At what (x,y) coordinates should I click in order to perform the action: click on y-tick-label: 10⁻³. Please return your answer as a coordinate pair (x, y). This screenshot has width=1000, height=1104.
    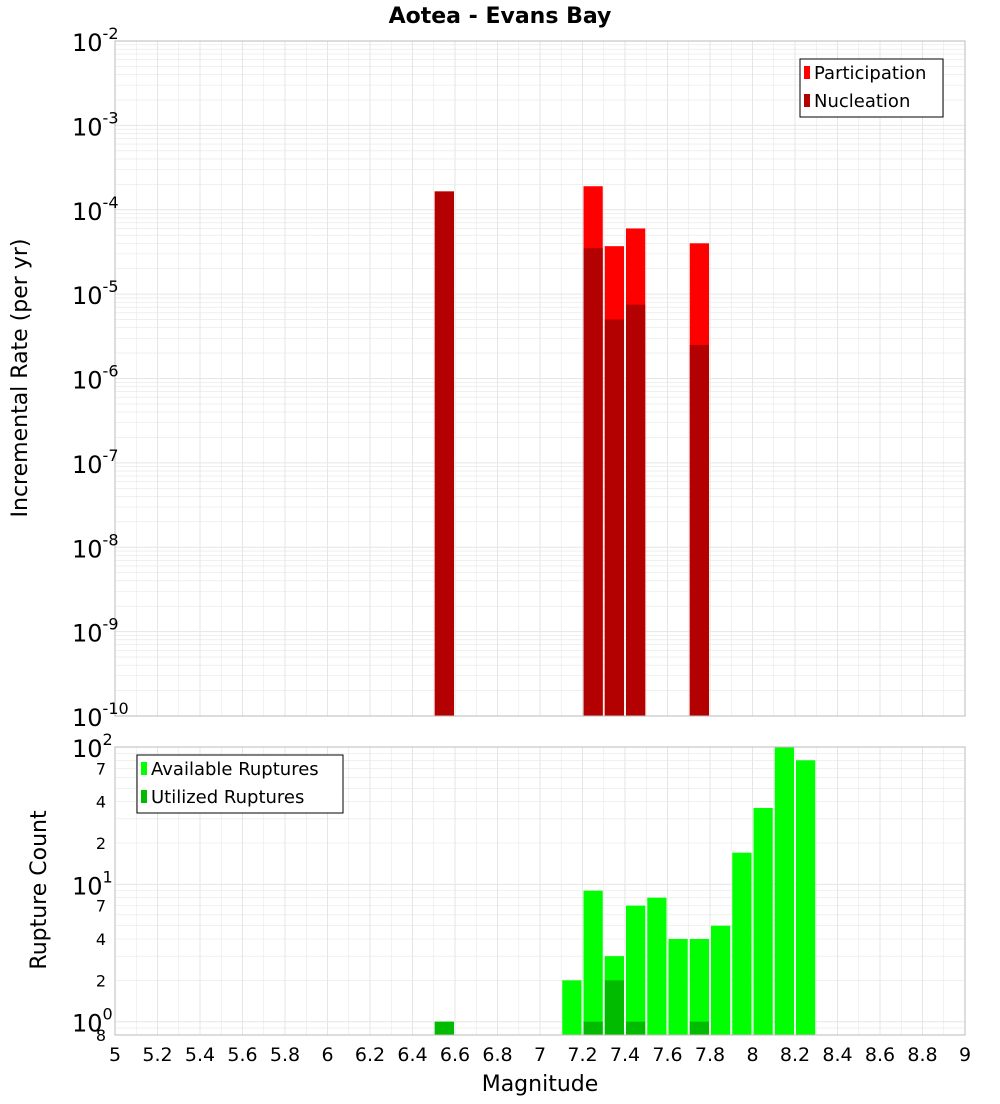
    Looking at the image, I should click on (95, 124).